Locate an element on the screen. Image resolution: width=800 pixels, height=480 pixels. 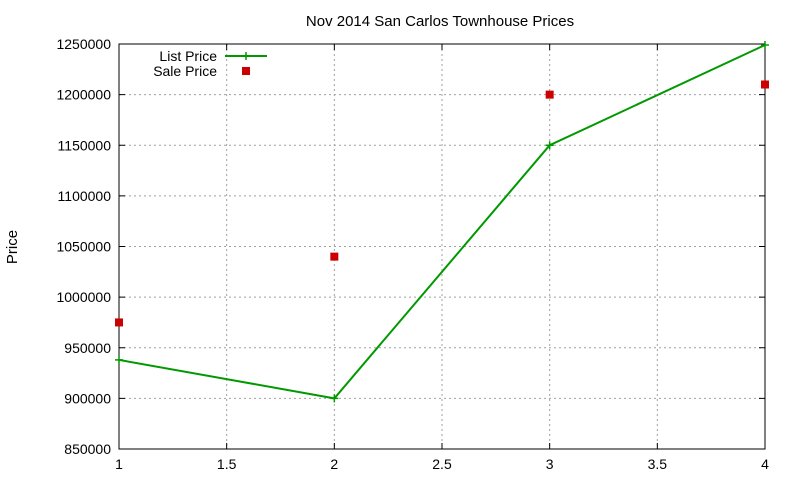
y-tick-label: 1150000 is located at coordinates (85, 145).